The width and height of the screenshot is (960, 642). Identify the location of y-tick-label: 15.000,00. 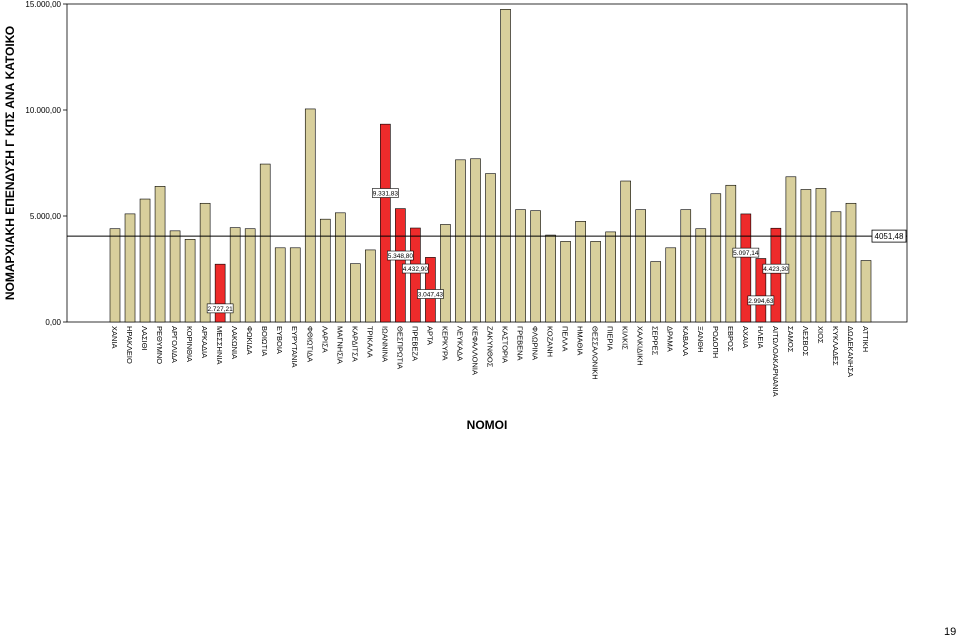
(43, 4).